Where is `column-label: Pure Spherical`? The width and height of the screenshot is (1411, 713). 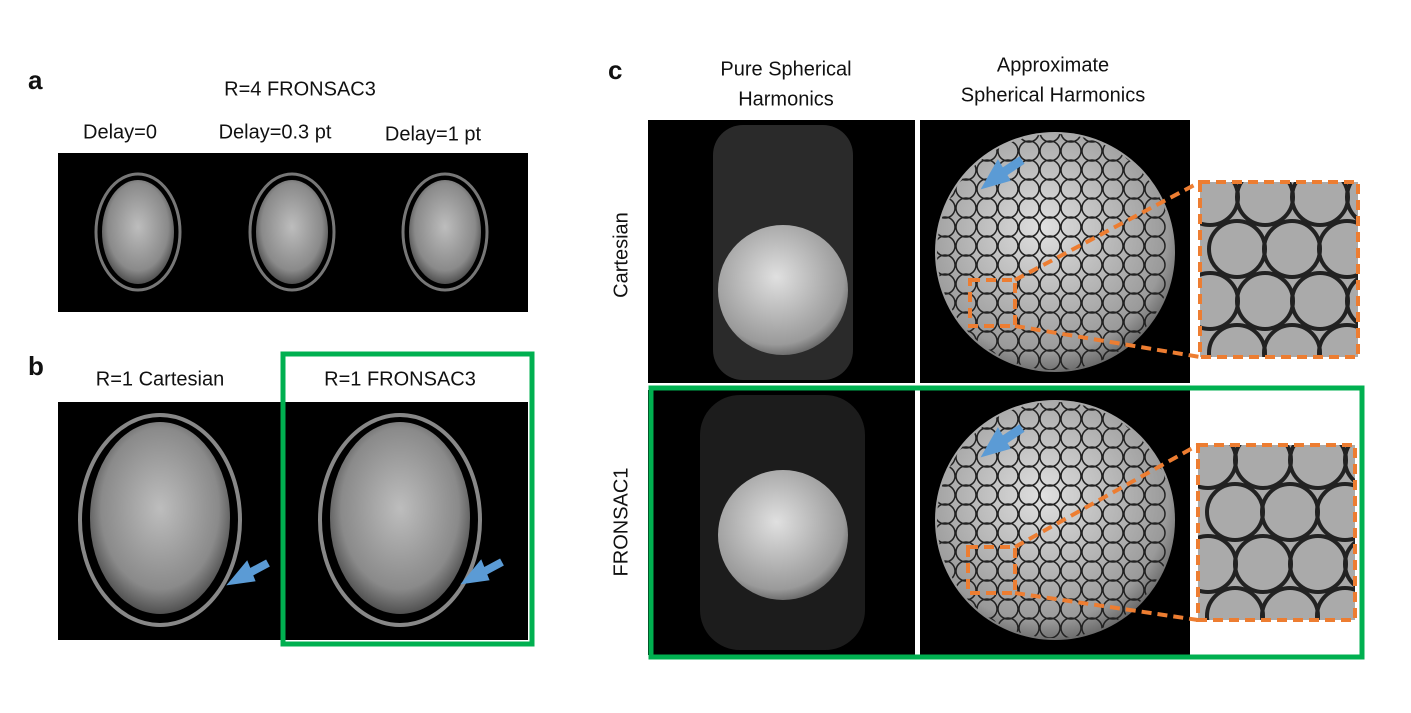 column-label: Pure Spherical is located at coordinates (785, 69).